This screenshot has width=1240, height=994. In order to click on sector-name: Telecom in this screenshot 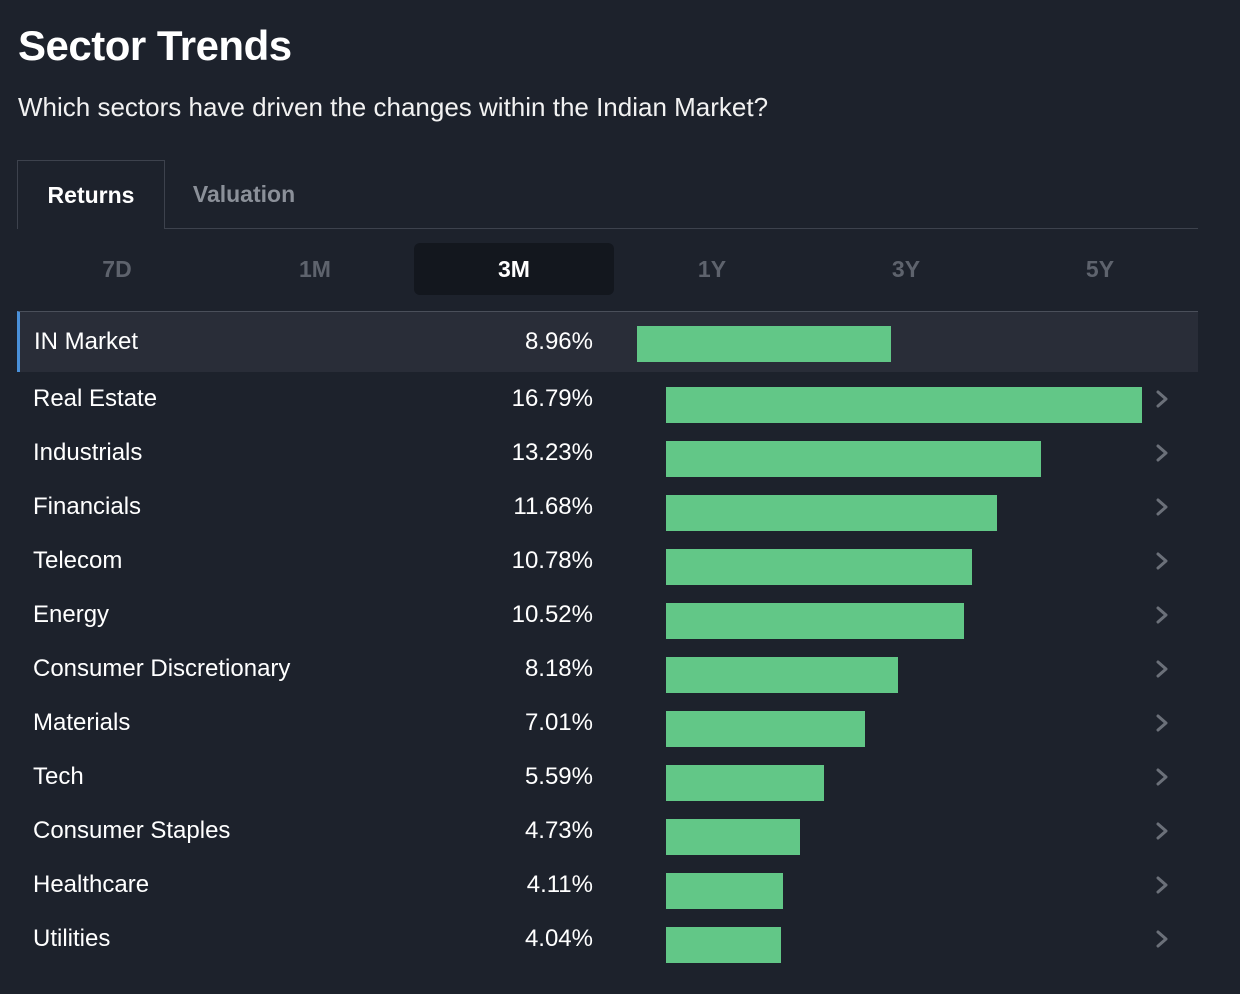, I will do `click(78, 560)`.